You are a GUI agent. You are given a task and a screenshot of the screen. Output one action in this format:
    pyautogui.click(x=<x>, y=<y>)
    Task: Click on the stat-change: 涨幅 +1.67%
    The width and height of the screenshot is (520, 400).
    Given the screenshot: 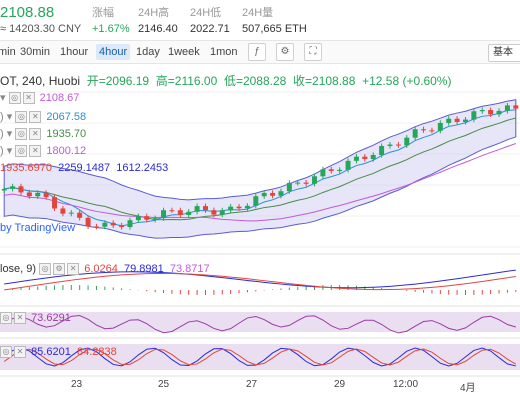 What is the action you would take?
    pyautogui.click(x=111, y=19)
    